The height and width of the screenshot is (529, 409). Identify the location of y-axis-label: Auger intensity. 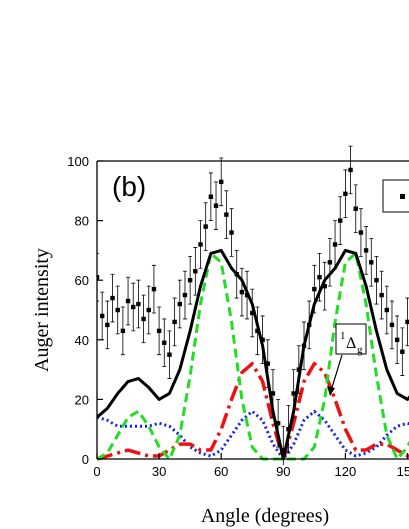
(42, 310).